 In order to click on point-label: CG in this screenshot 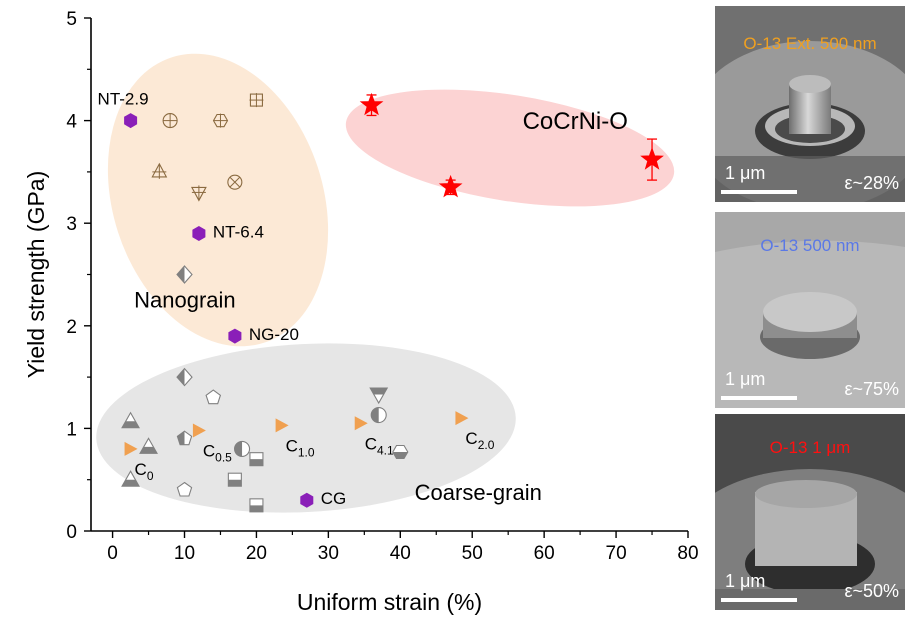, I will do `click(334, 498)`.